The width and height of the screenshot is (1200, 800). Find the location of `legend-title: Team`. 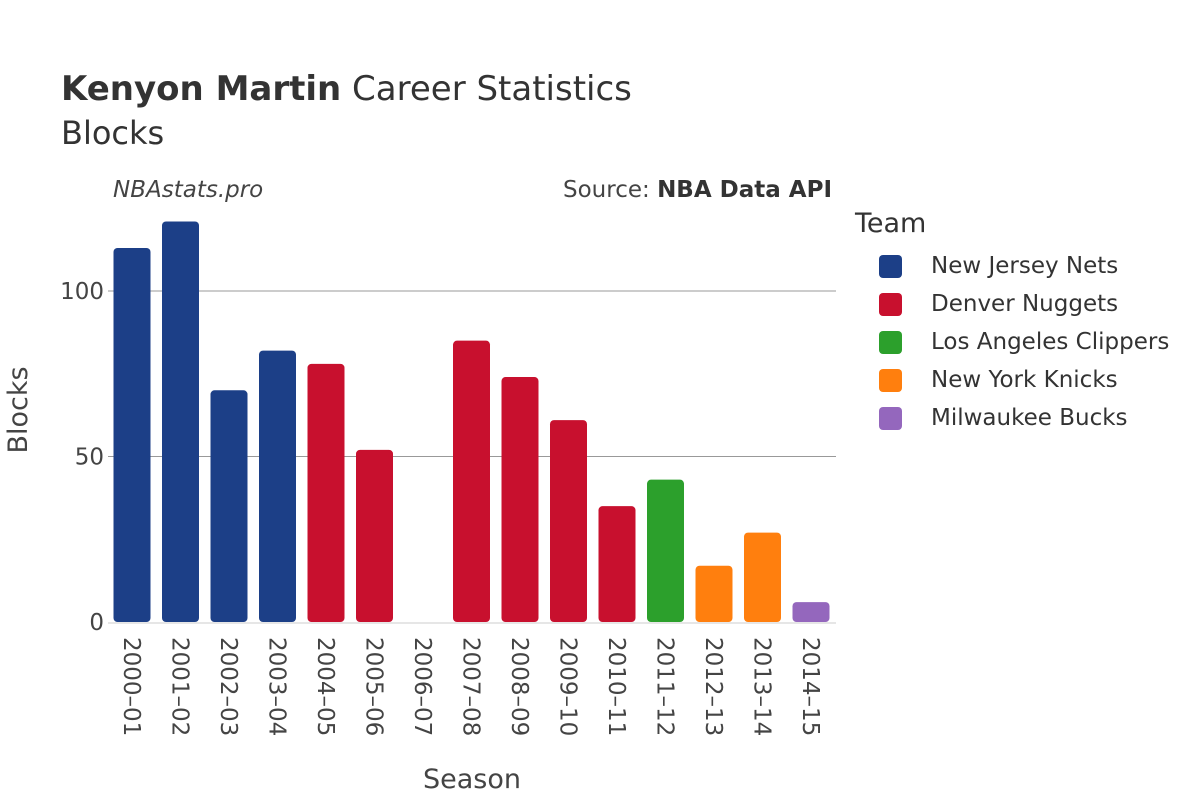

legend-title: Team is located at coordinates (891, 223).